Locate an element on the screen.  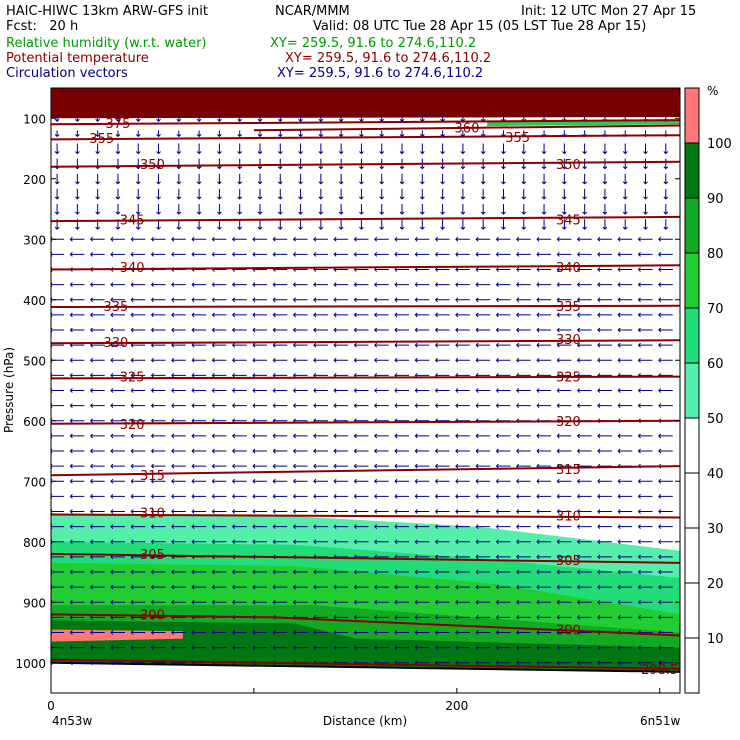
contour-label: 315 is located at coordinates (152, 476).